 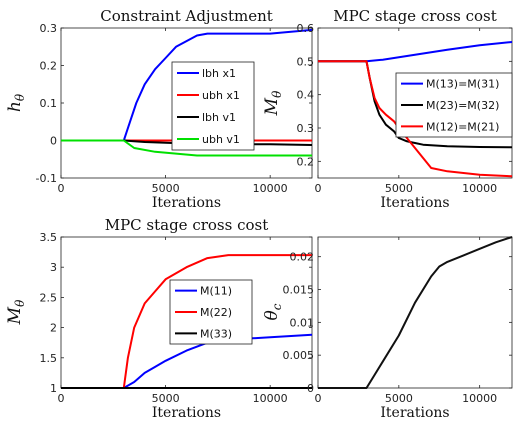 What do you see at coordinates (306, 61) in the screenshot?
I see `y-tick-label: 0.5` at bounding box center [306, 61].